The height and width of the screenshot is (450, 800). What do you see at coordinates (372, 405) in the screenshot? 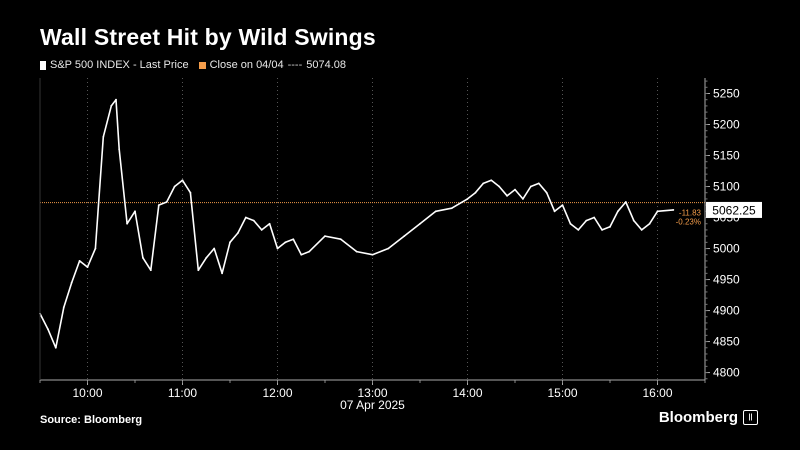
I see `x-axis-label: 07 Apr 2025` at bounding box center [372, 405].